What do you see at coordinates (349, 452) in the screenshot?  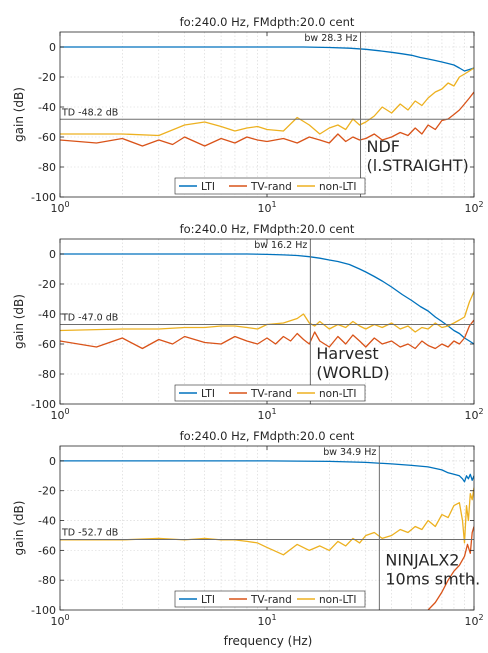 I see `bandwidth-label: bw 34.9 Hz` at bounding box center [349, 452].